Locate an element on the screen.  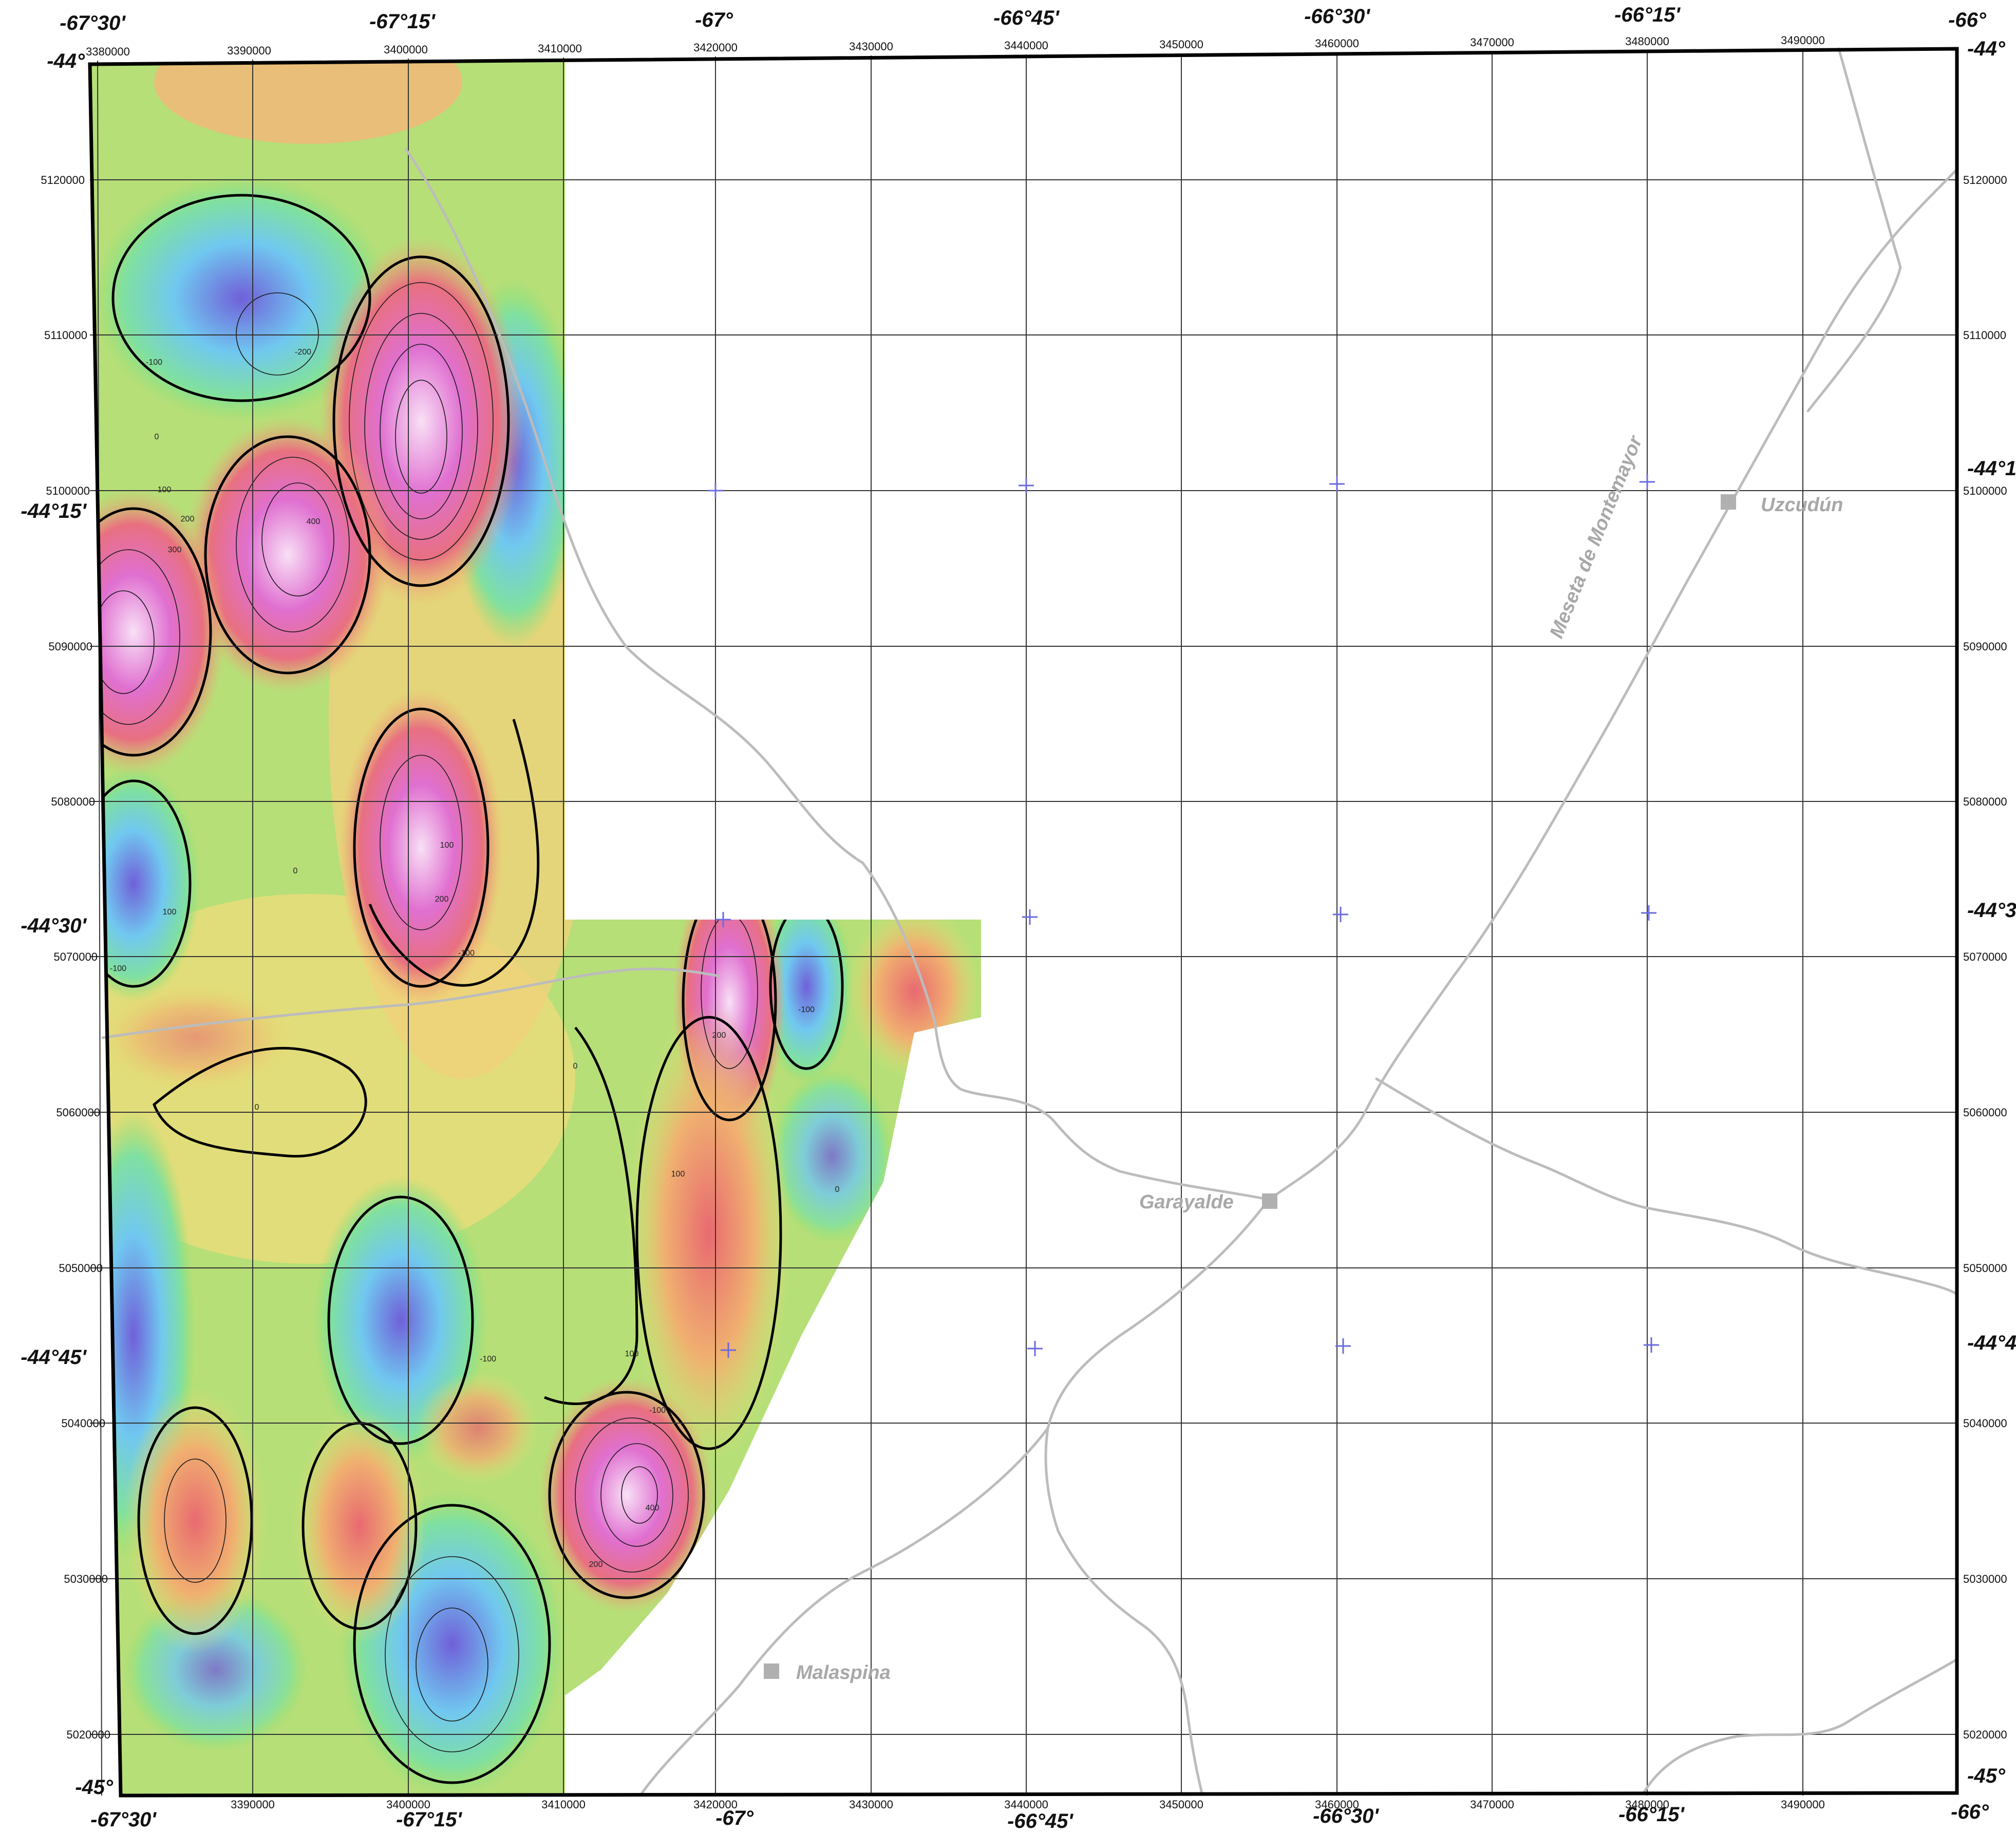
high-sc is located at coordinates (477, 1428).